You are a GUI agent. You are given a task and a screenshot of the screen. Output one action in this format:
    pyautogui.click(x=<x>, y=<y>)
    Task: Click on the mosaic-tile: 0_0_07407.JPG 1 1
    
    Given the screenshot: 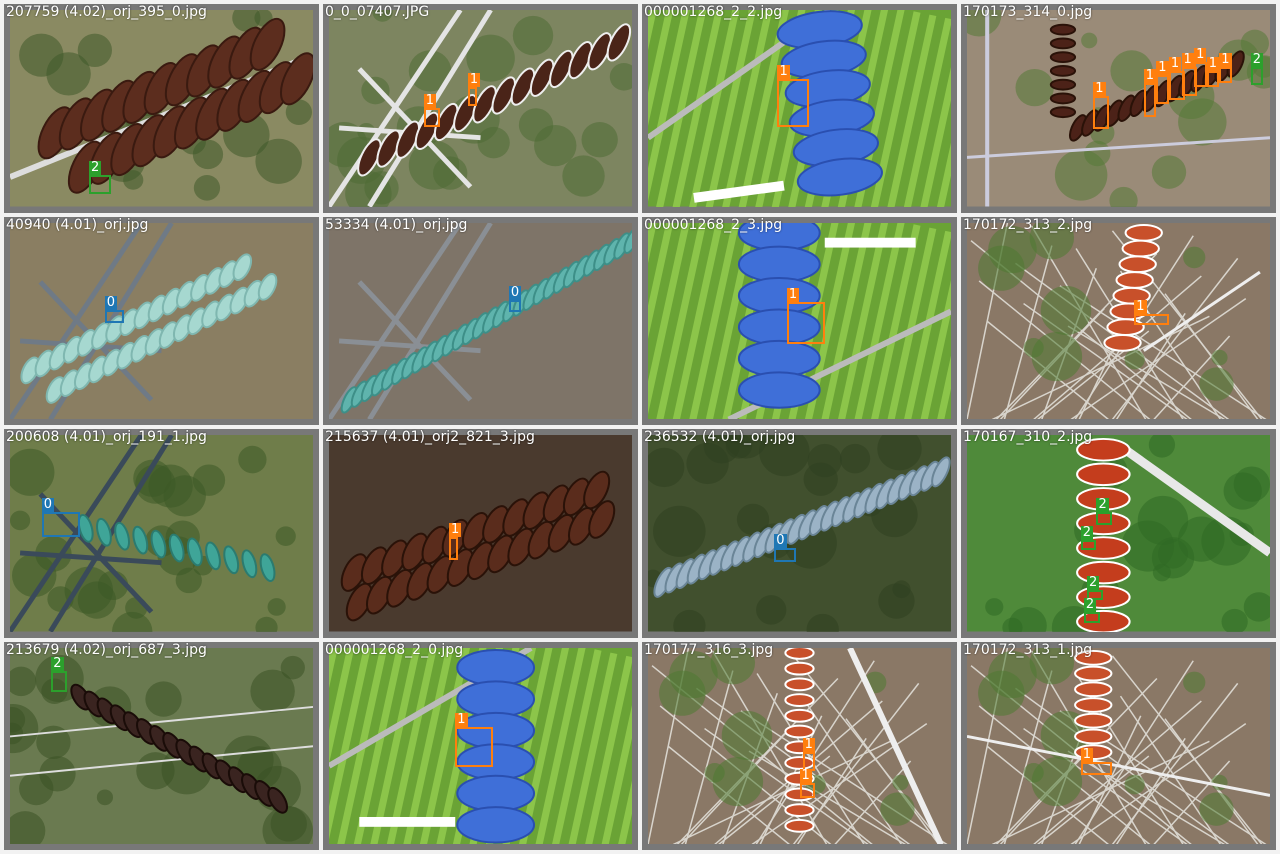 What is the action you would take?
    pyautogui.click(x=480, y=108)
    